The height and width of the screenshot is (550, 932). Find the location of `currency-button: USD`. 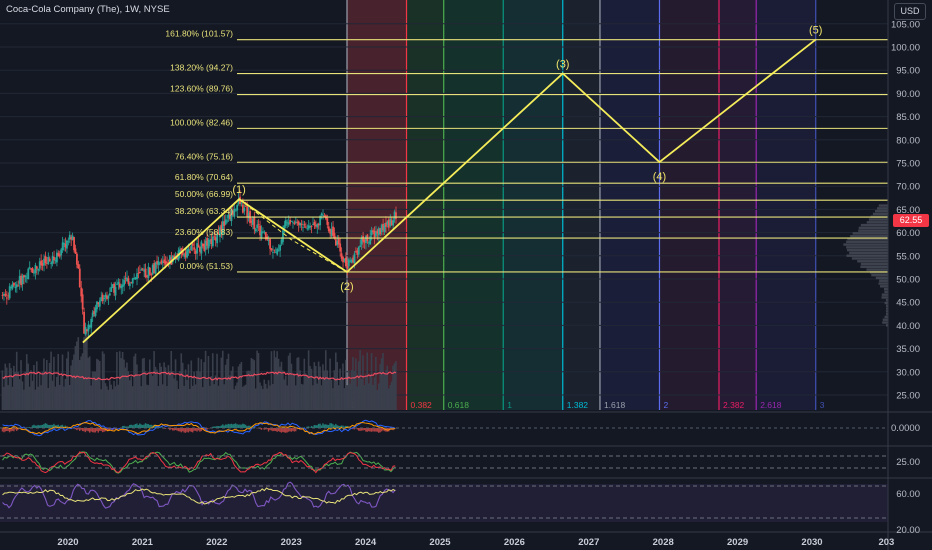

currency-button: USD is located at coordinates (910, 11).